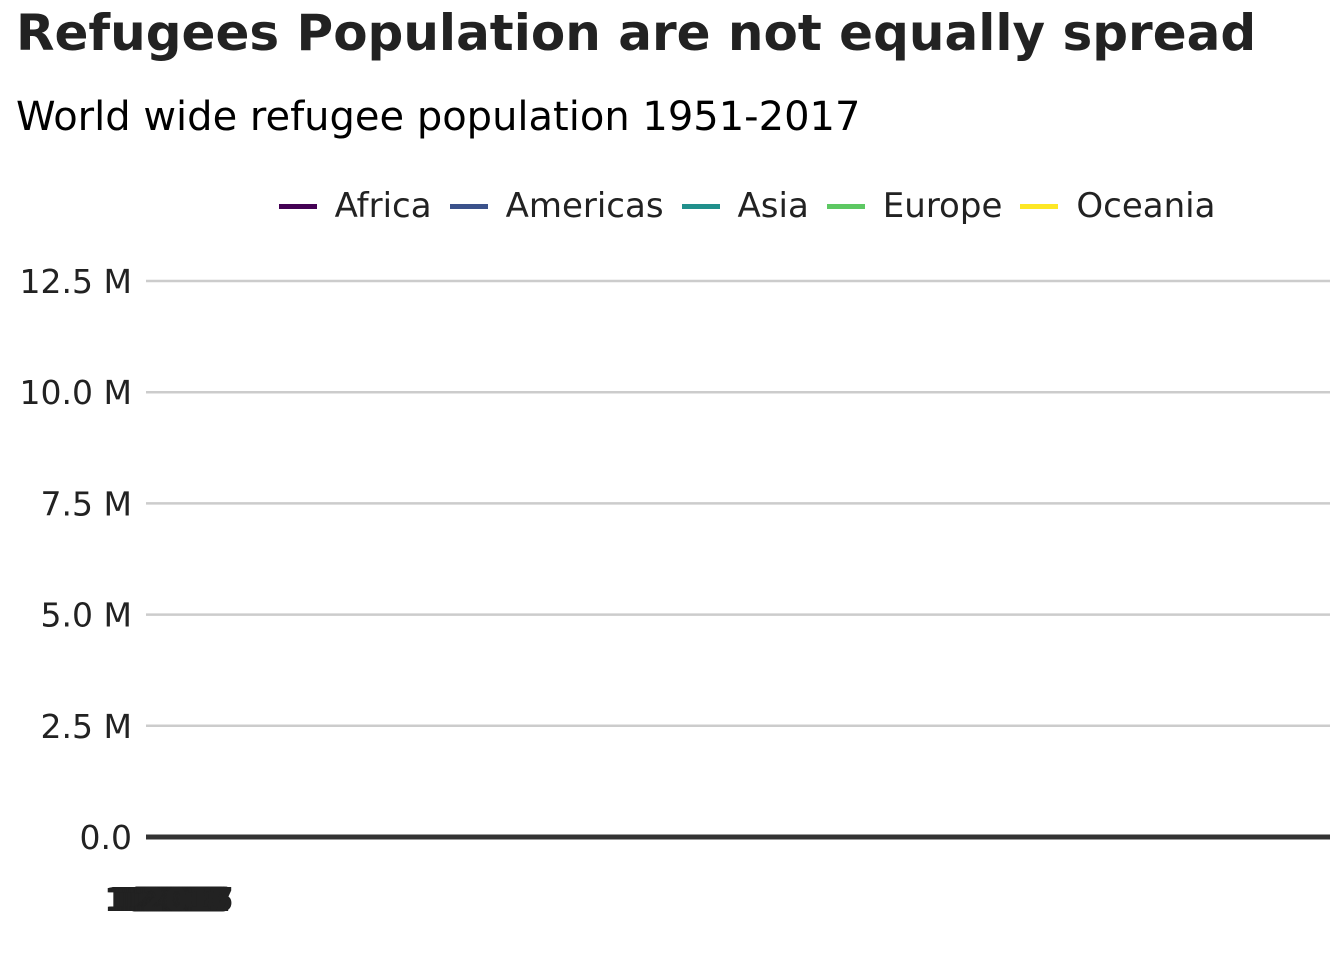 The width and height of the screenshot is (1344, 960). What do you see at coordinates (76, 392) in the screenshot?
I see `y-tick-label: 10.0 M` at bounding box center [76, 392].